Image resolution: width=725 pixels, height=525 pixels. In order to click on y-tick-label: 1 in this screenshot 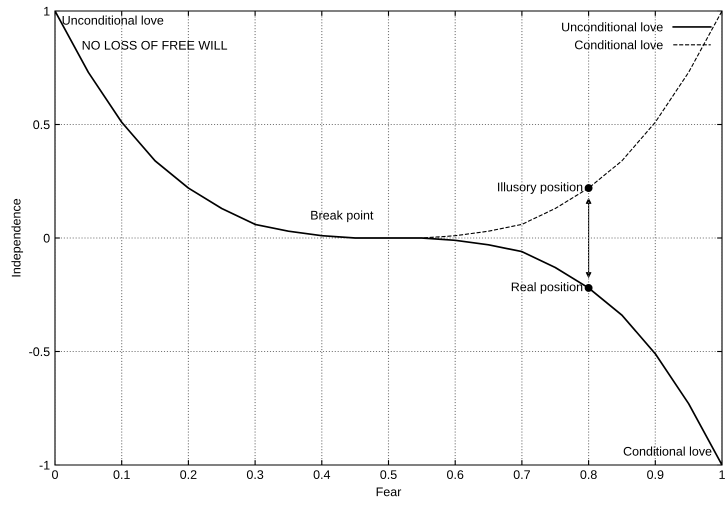, I will do `click(47, 11)`.